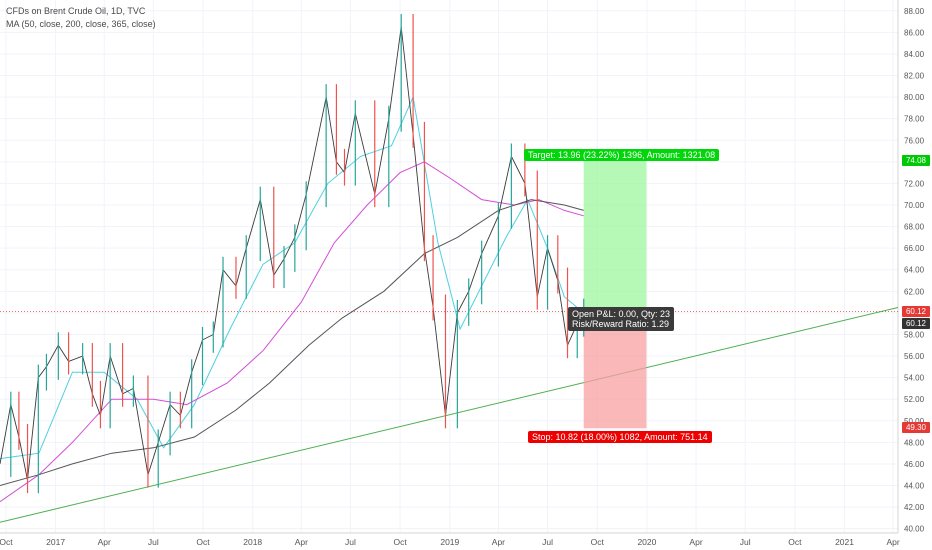 This screenshot has width=932, height=550. I want to click on y-tick-label: 62.00, so click(914, 291).